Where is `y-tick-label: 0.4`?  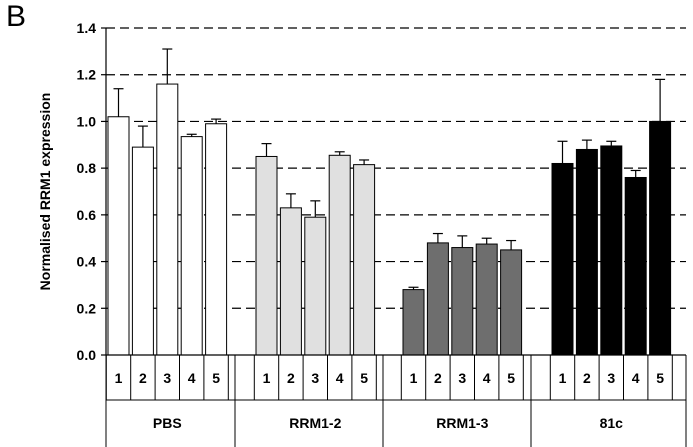
y-tick-label: 0.4 is located at coordinates (87, 262).